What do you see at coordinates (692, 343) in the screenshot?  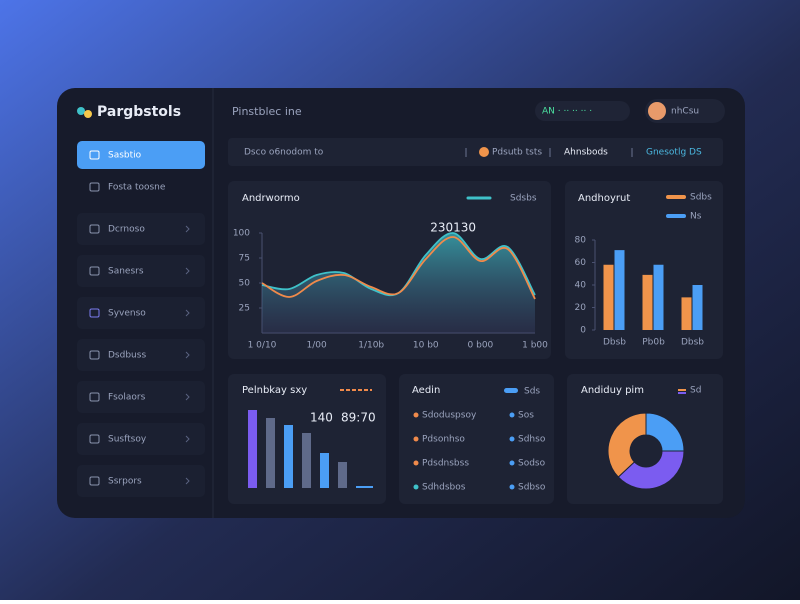 I see `x-tick-label: Dbsb` at bounding box center [692, 343].